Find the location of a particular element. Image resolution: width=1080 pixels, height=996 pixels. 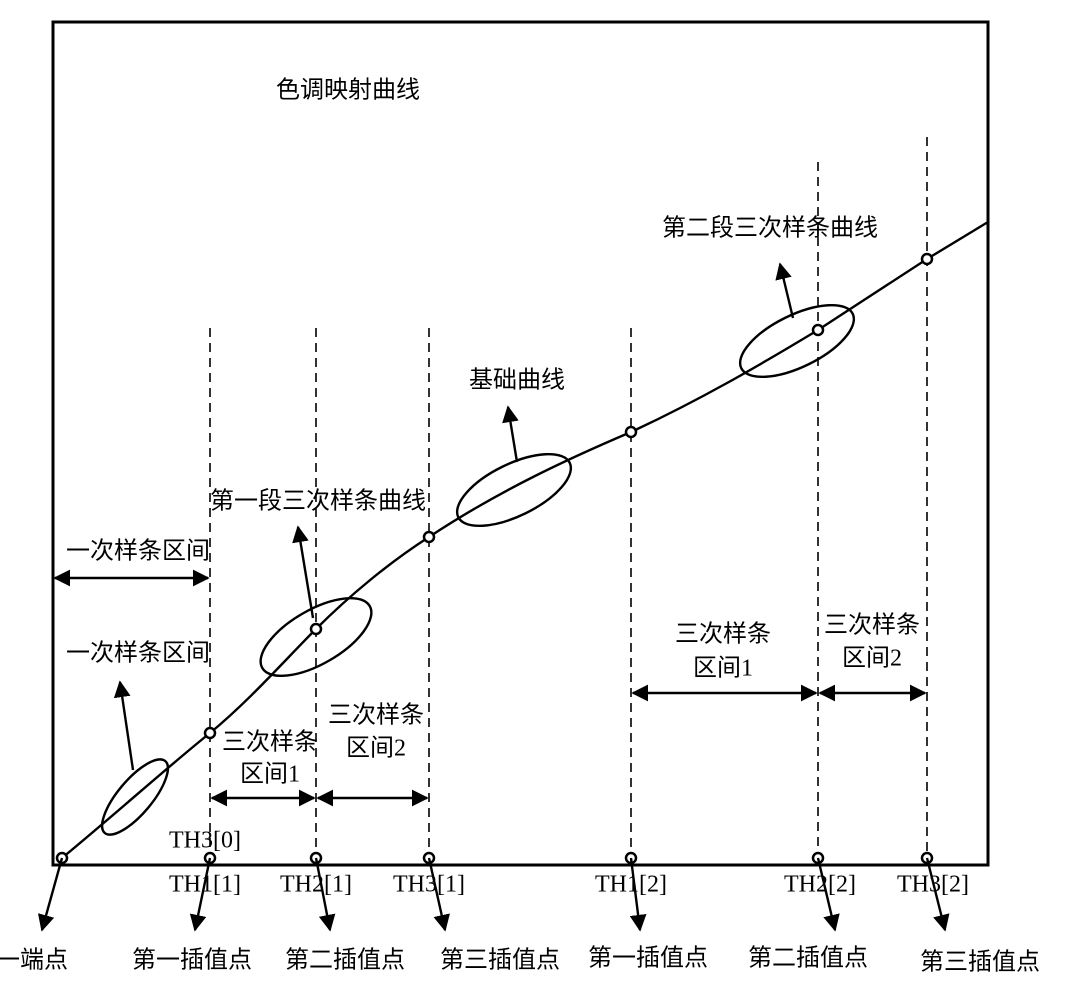

threshold-label: TH2[2] is located at coordinates (820, 885).